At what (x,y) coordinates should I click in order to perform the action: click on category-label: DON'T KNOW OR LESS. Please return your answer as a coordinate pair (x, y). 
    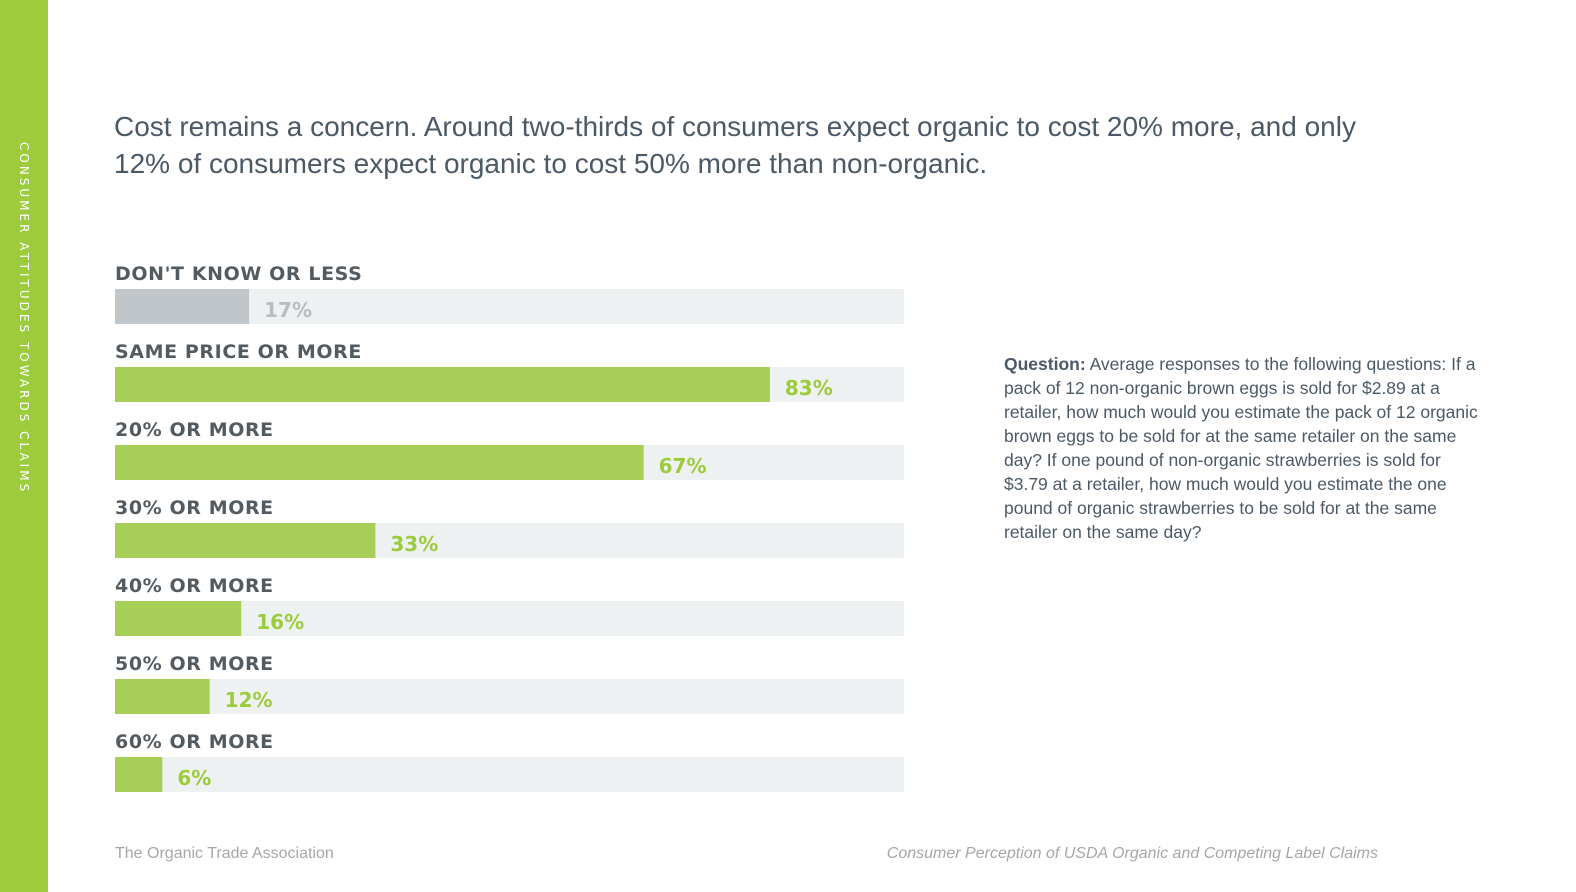
    Looking at the image, I should click on (238, 274).